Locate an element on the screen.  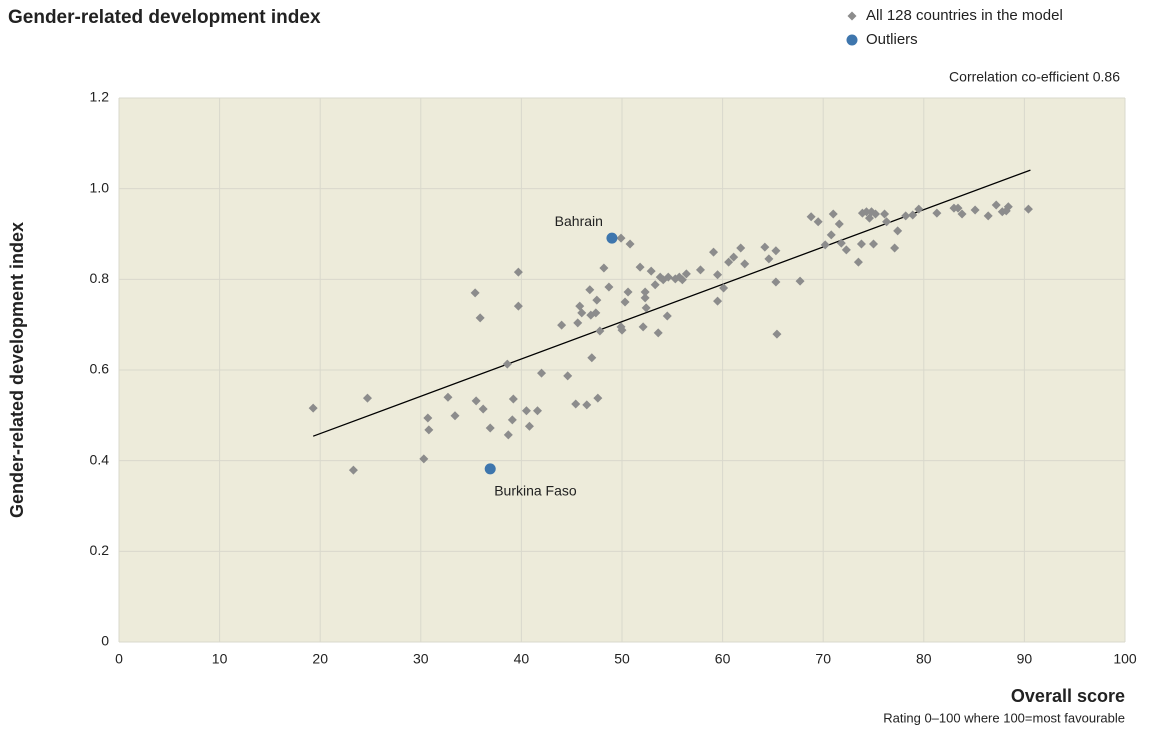
x-tick-label: 30 is located at coordinates (421, 659).